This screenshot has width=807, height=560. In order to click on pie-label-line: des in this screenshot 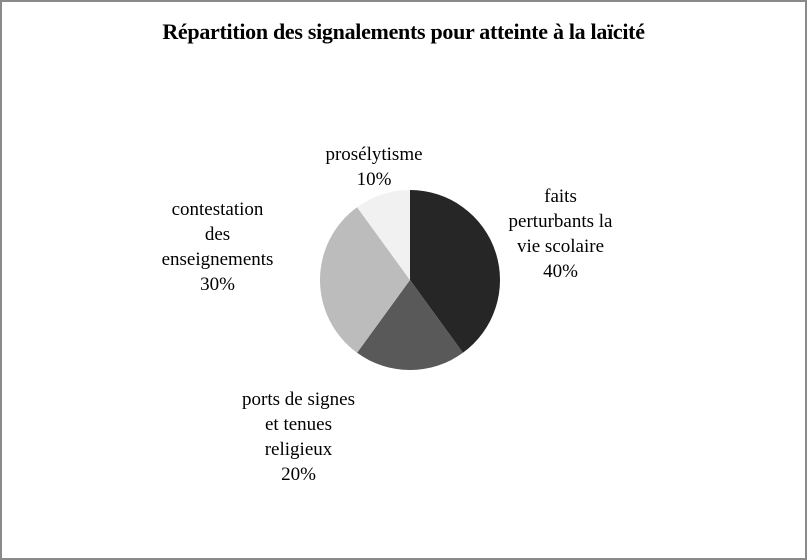, I will do `click(217, 234)`.